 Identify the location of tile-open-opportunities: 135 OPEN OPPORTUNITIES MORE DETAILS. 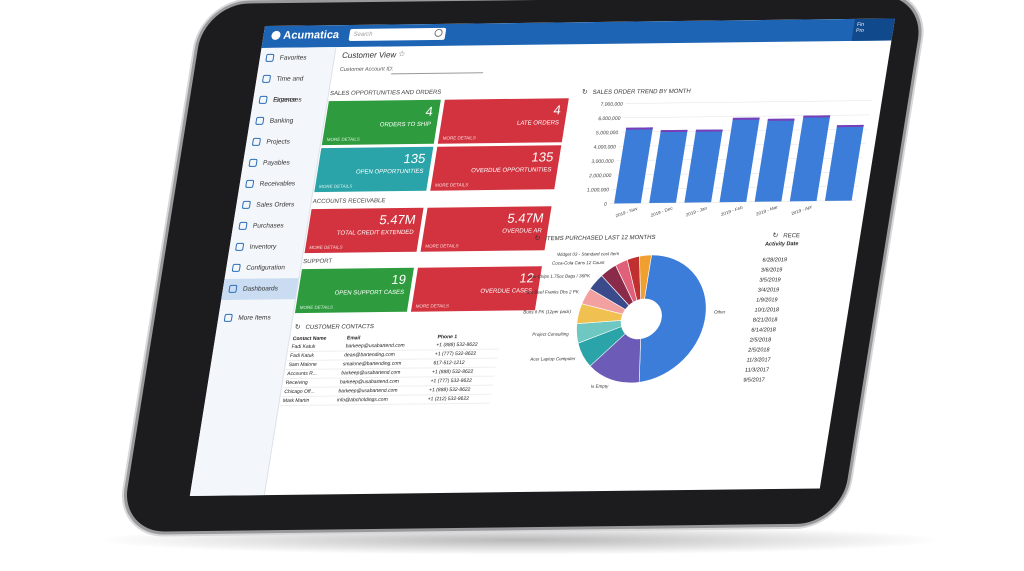
(374, 169).